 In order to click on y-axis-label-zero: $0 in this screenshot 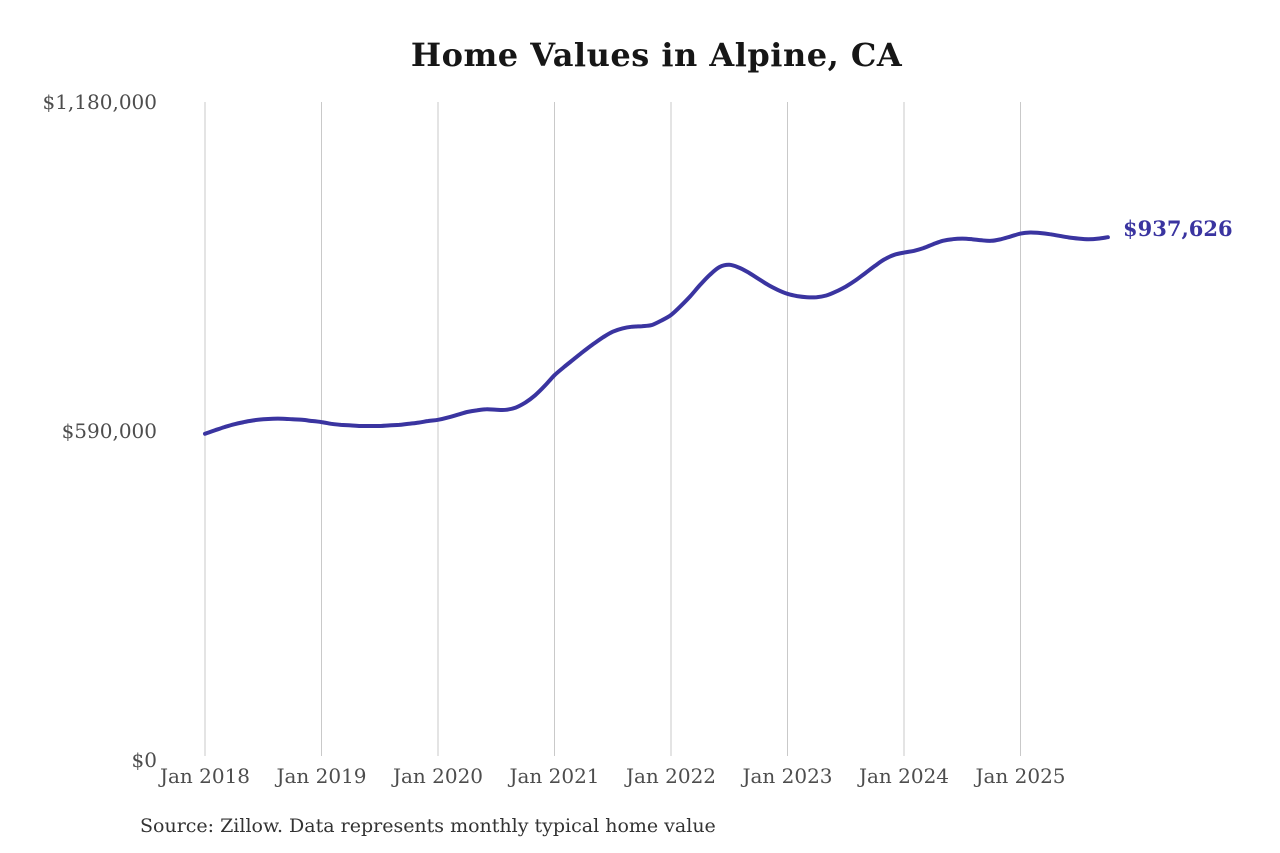, I will do `click(144, 760)`.